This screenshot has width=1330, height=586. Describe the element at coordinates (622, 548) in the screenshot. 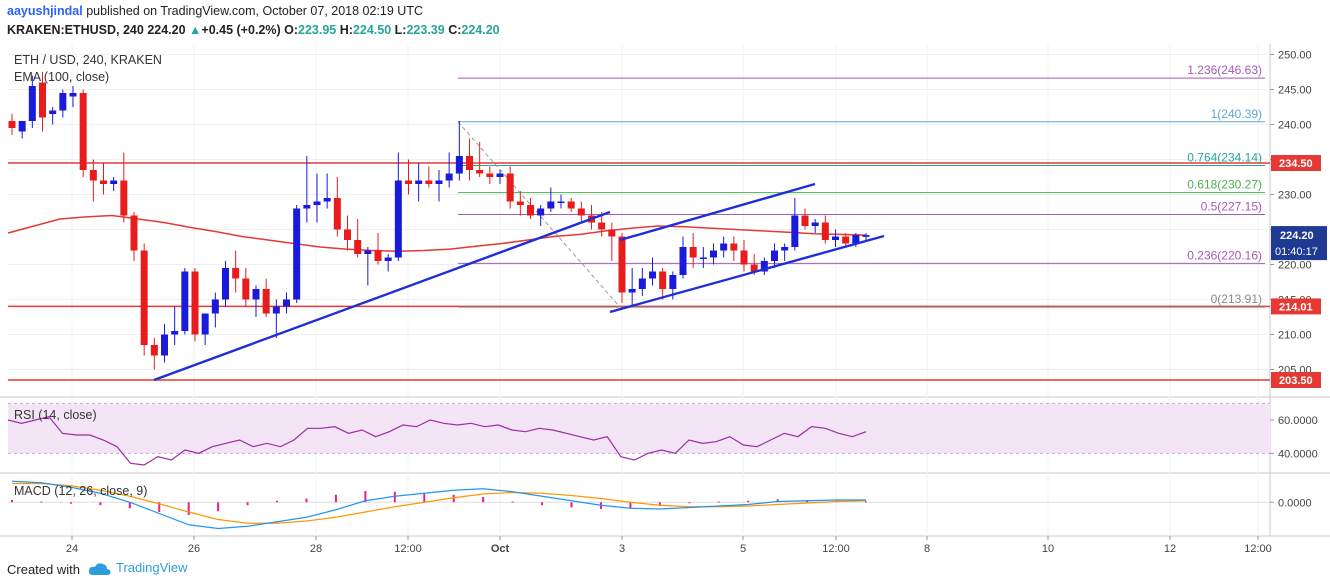

I see `time-tick-label: 3` at that location.